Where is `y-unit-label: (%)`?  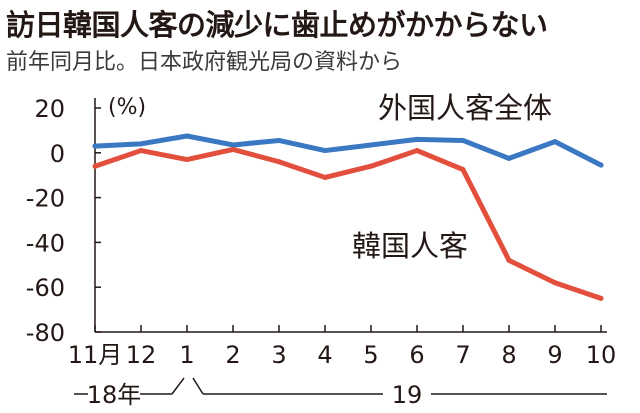 y-unit-label: (%) is located at coordinates (127, 107).